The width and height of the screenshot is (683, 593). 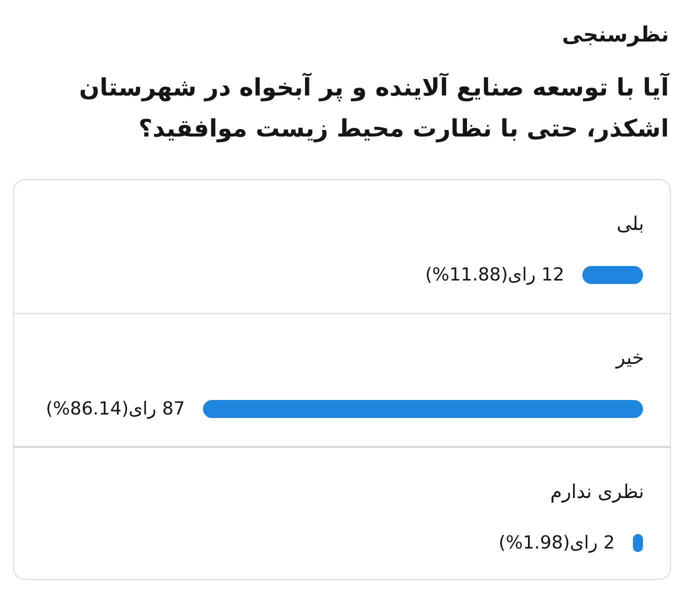 I want to click on data-label: 87 رای(86.14%), so click(x=115, y=409).